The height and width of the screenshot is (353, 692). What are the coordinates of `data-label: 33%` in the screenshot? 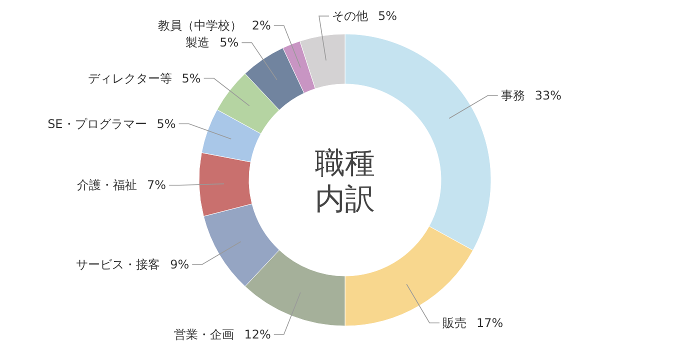 It's located at (548, 95).